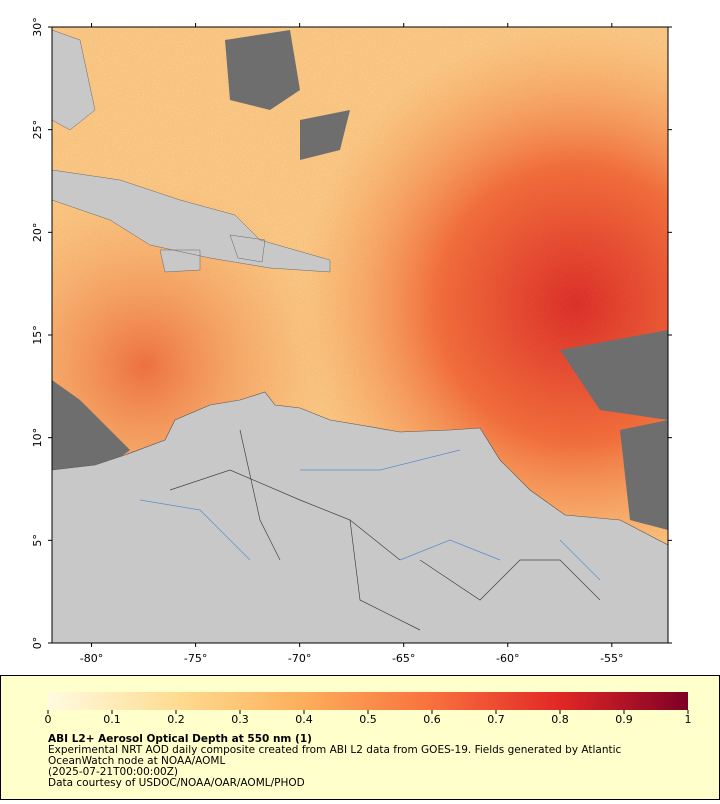  What do you see at coordinates (37, 130) in the screenshot?
I see `y-tick-label: 25°` at bounding box center [37, 130].